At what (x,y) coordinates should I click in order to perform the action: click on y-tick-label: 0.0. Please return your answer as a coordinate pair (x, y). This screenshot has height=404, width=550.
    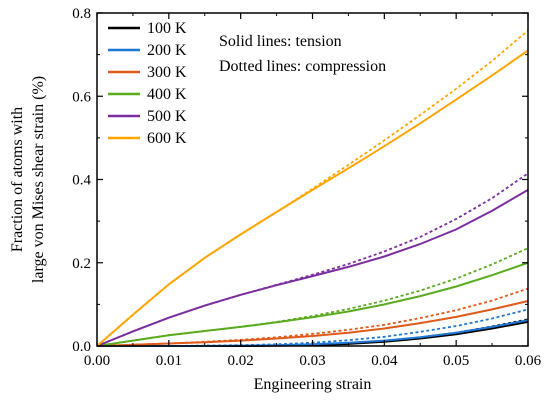
    Looking at the image, I should click on (81, 347).